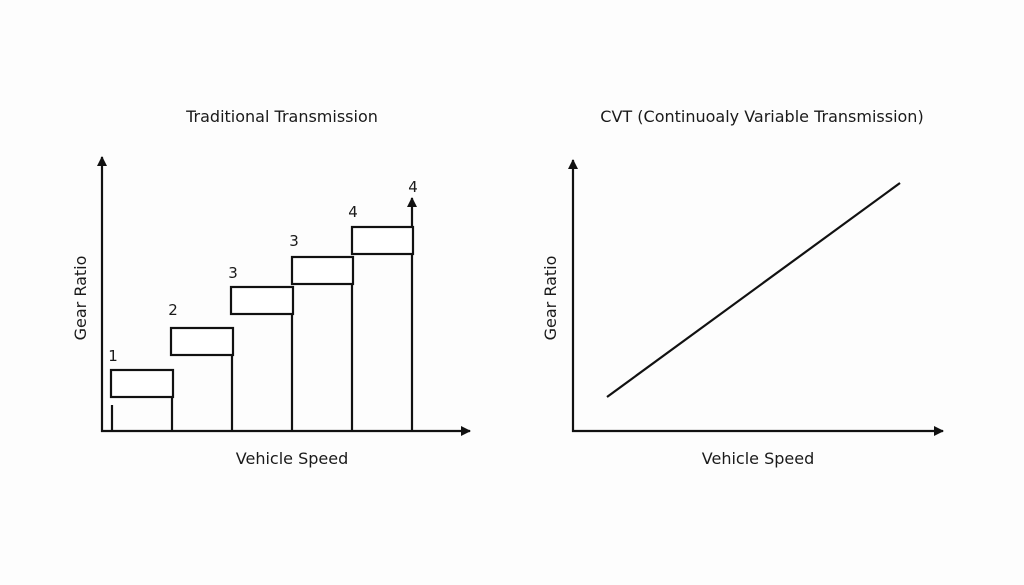 Image resolution: width=1024 pixels, height=585 pixels. I want to click on right-x-label: Vehicle Speed, so click(758, 458).